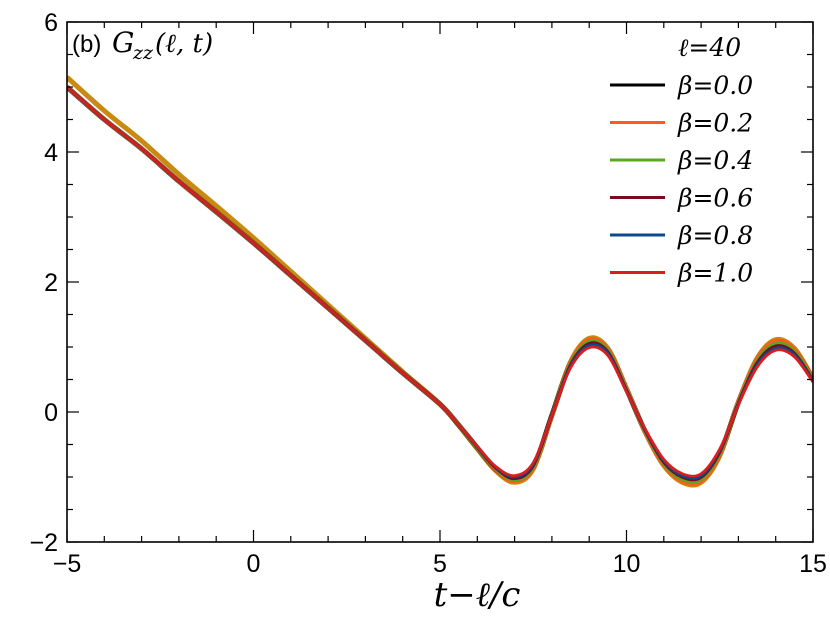  Describe the element at coordinates (67, 564) in the screenshot. I see `x-tick-label: −5` at that location.